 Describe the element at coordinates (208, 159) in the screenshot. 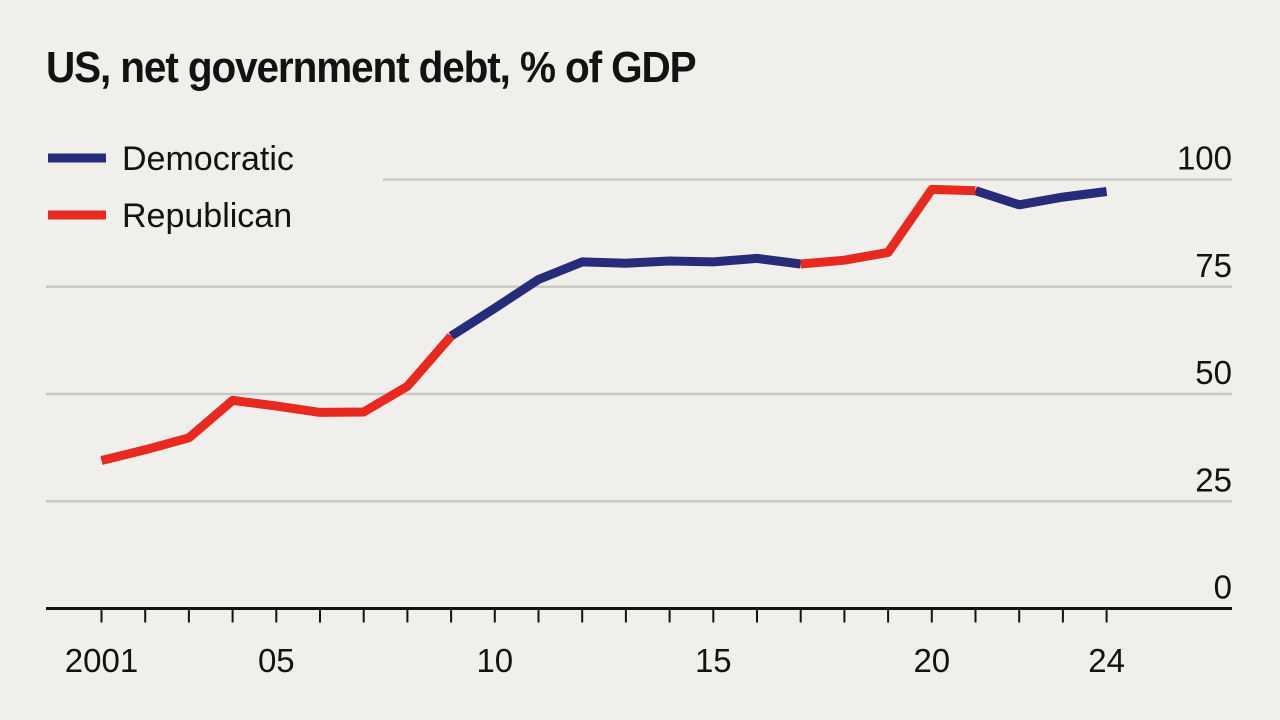

I see `legend-label-democratic: Democratic` at that location.